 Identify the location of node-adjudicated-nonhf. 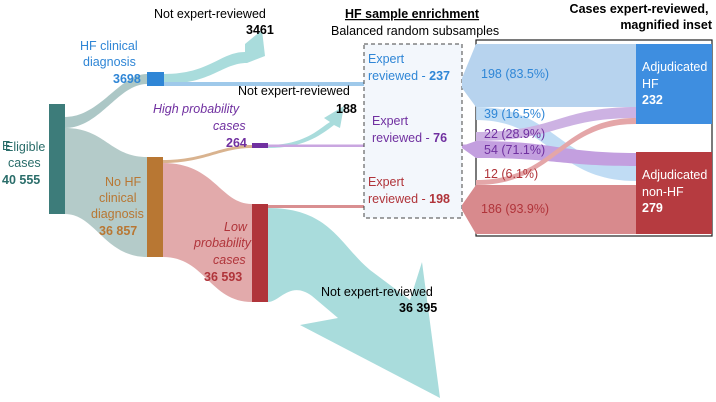
(674, 193).